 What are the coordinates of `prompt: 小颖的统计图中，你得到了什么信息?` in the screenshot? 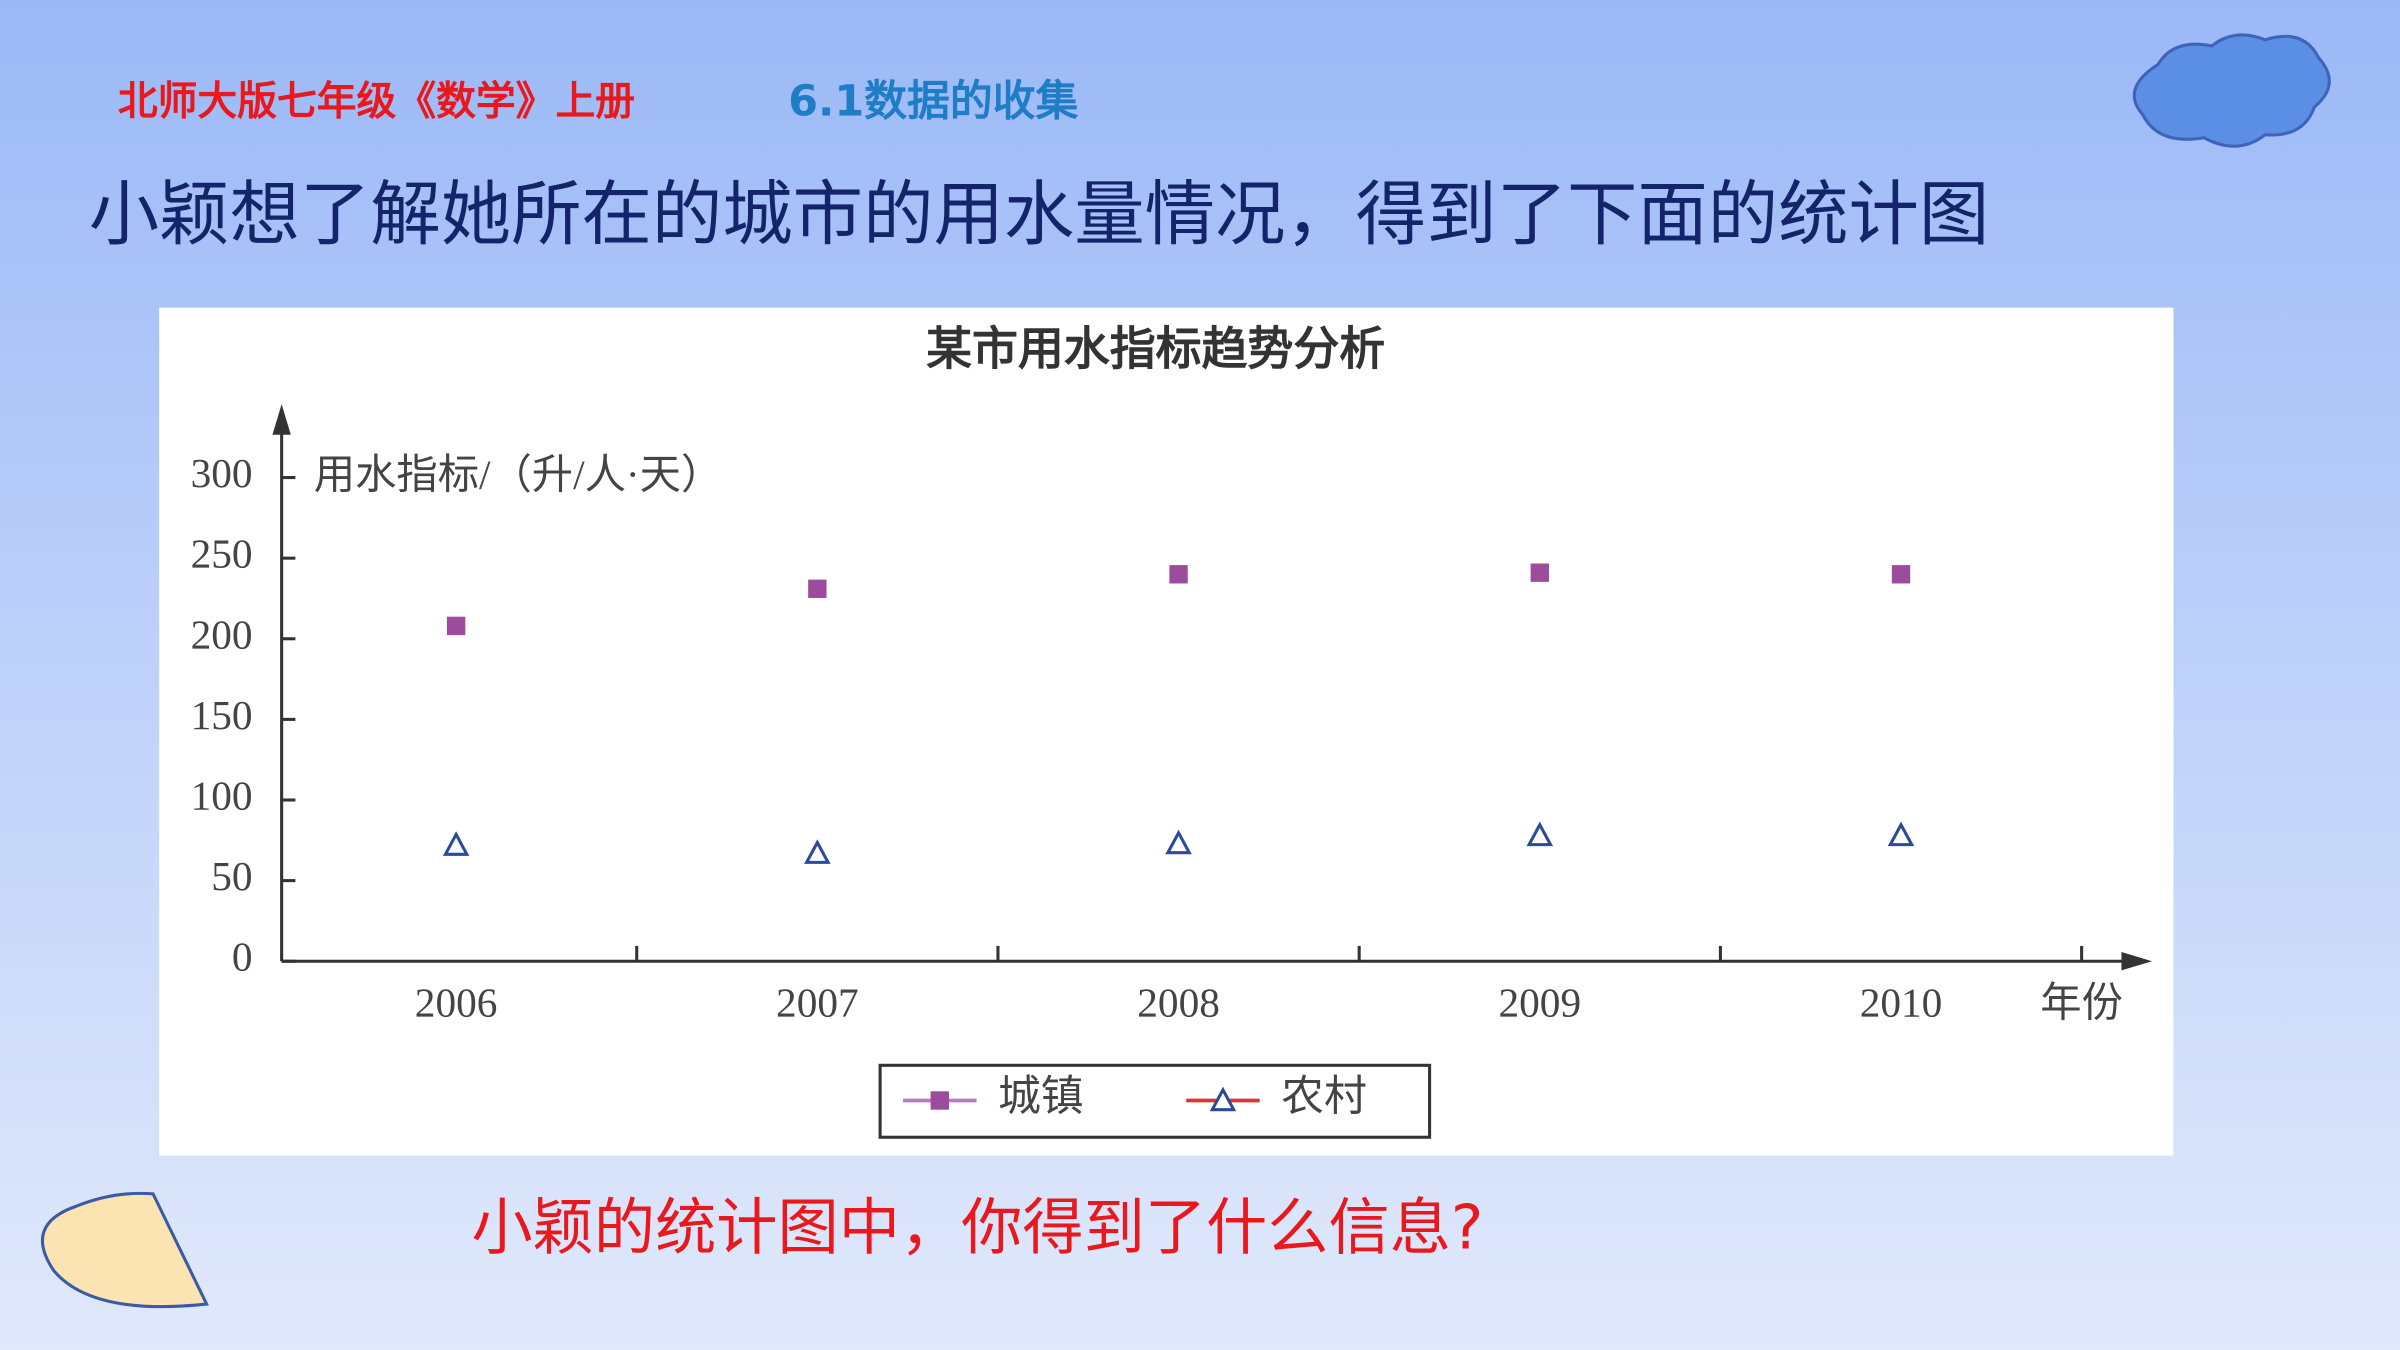 It's located at (977, 1228).